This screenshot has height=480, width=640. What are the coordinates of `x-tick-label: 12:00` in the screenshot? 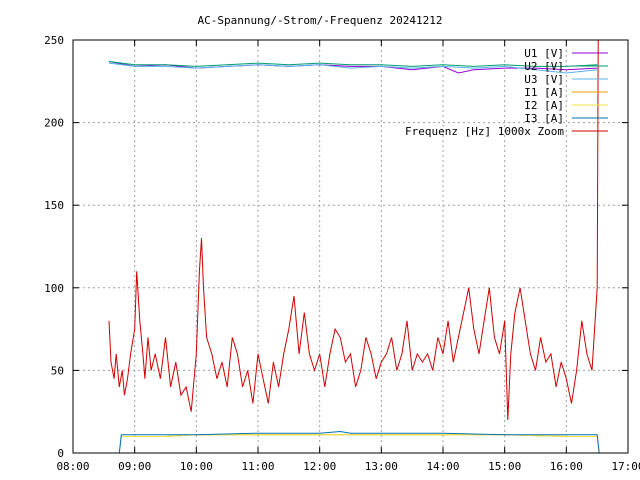 It's located at (319, 466).